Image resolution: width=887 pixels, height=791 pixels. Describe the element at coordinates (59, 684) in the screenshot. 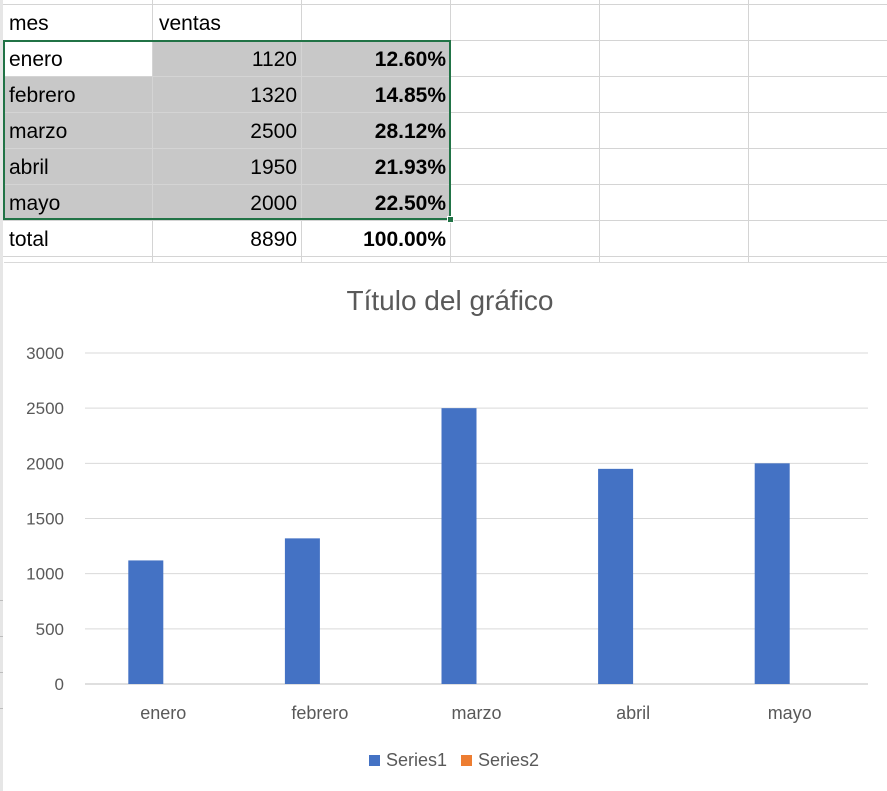

I see `y-tick-label: 0` at that location.